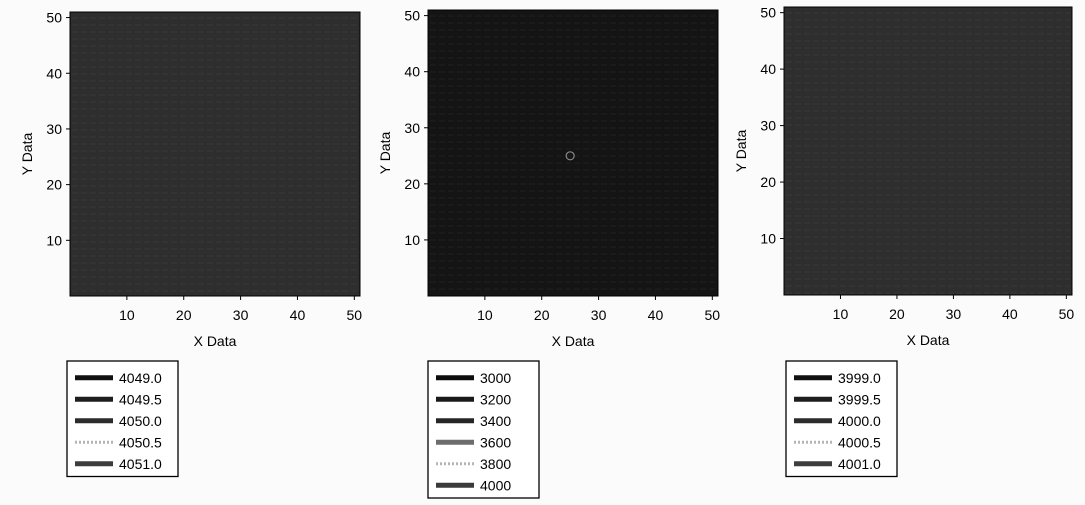 The height and width of the screenshot is (505, 1085). What do you see at coordinates (184, 315) in the screenshot?
I see `chart-1-x-tick-label: 20` at bounding box center [184, 315].